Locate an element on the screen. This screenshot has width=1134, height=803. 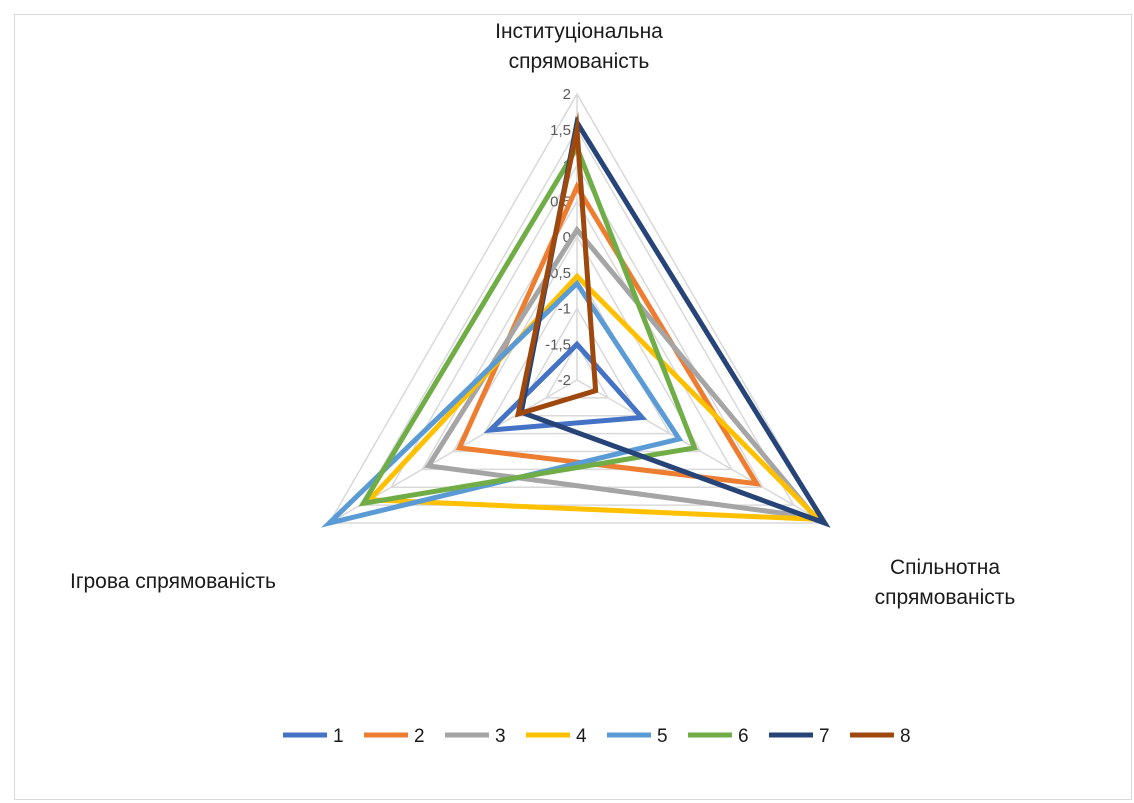
legend-label-5: 5 is located at coordinates (662, 736).